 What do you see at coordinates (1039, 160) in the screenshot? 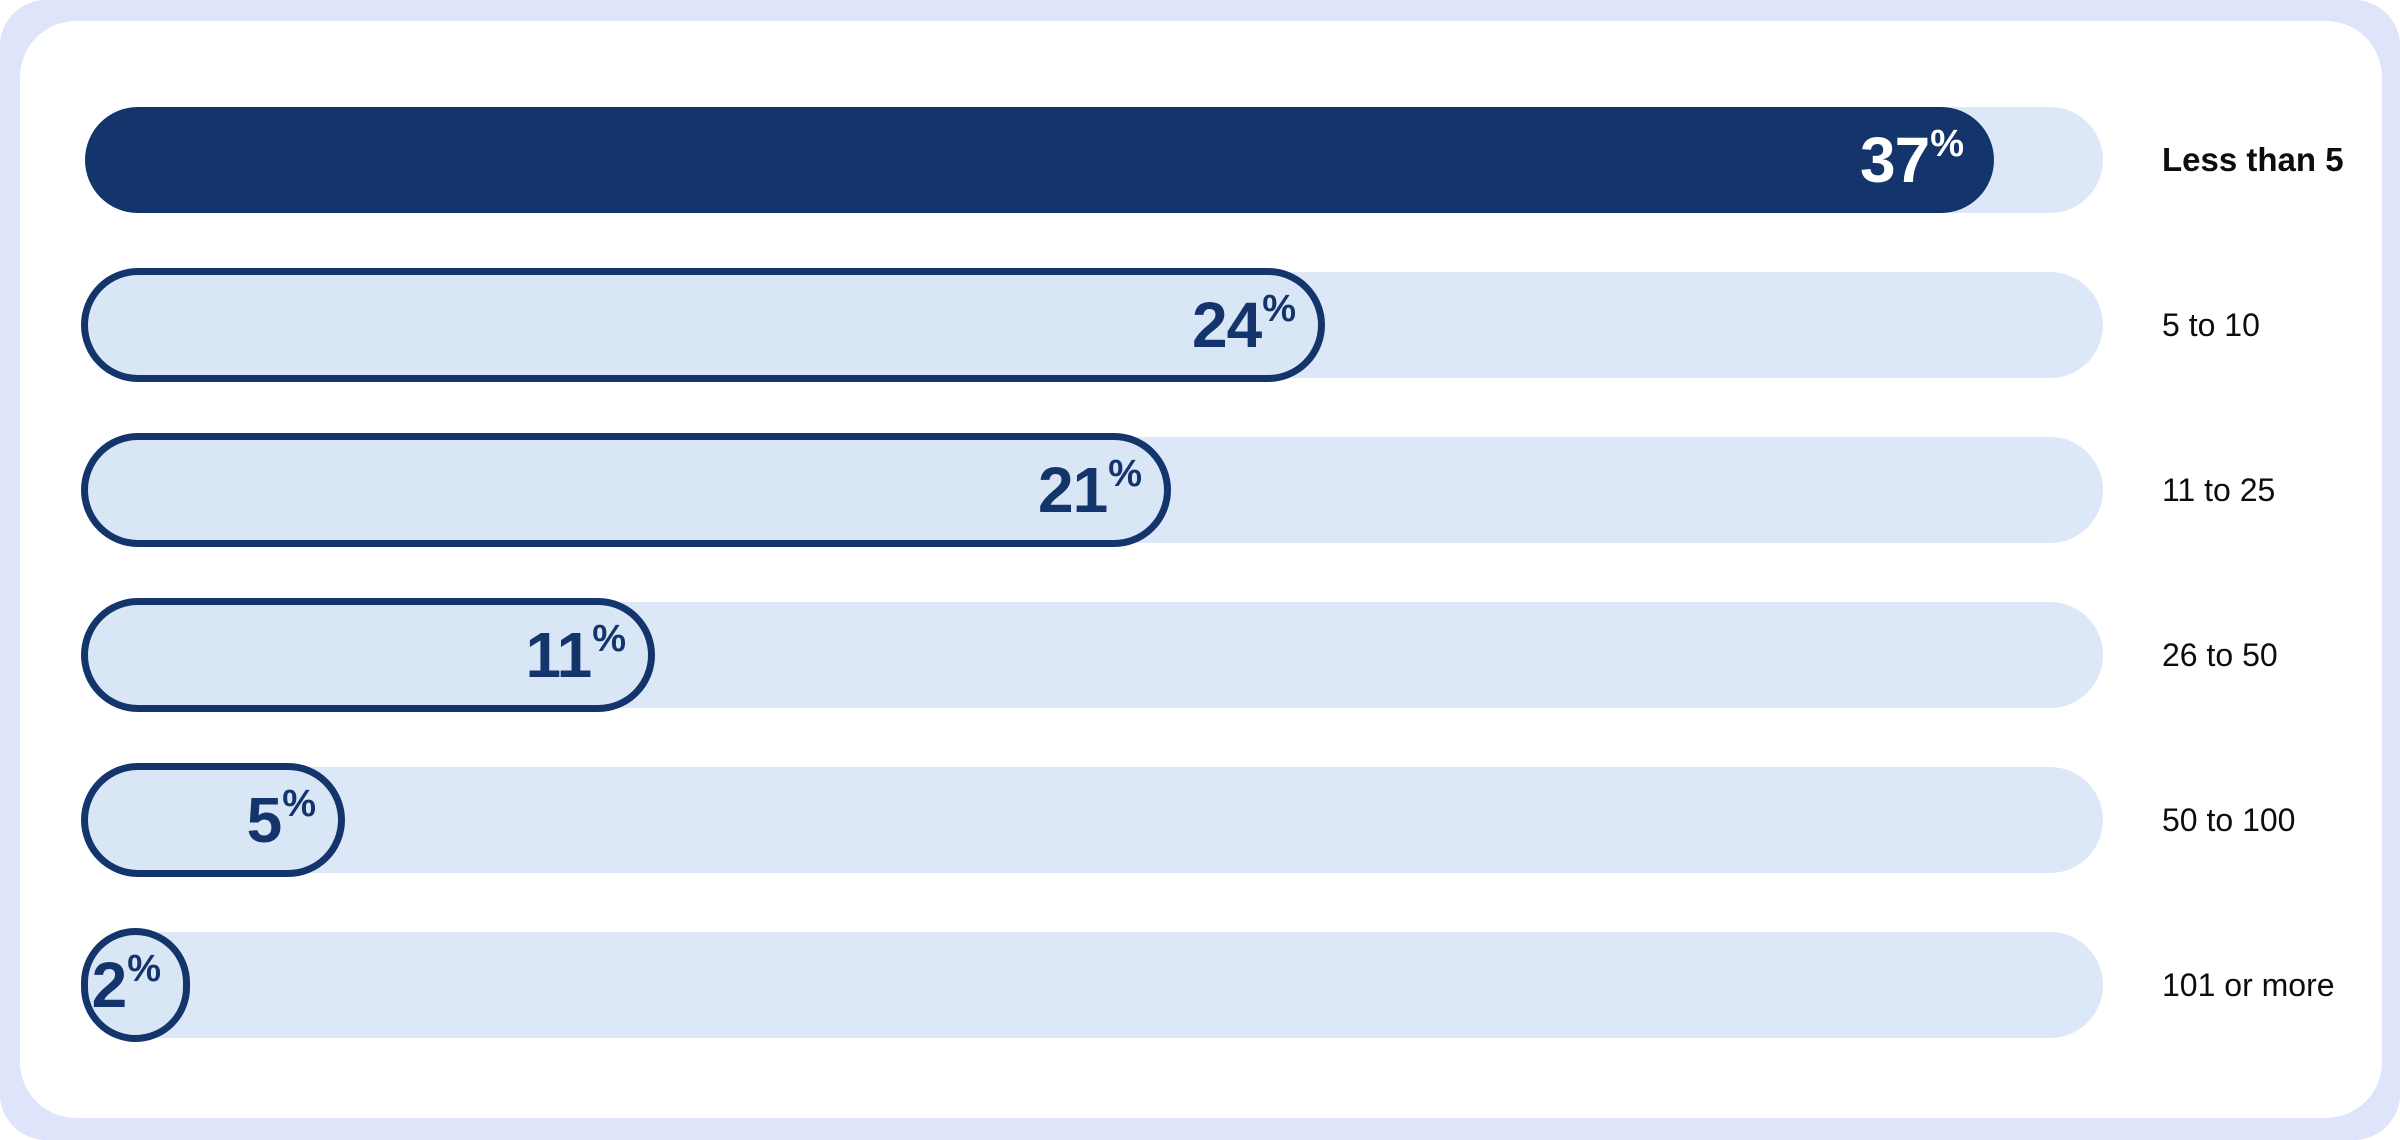
I see `bar-fill: 37%` at bounding box center [1039, 160].